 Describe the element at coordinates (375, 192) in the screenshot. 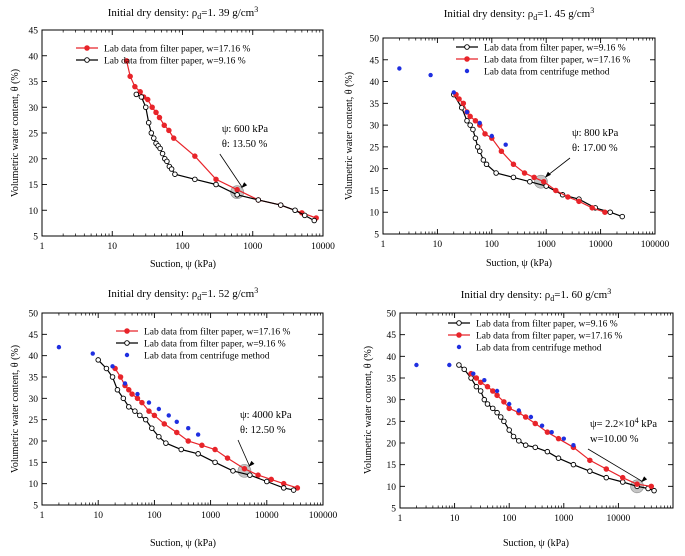

I see `y-tick-label: 15` at that location.